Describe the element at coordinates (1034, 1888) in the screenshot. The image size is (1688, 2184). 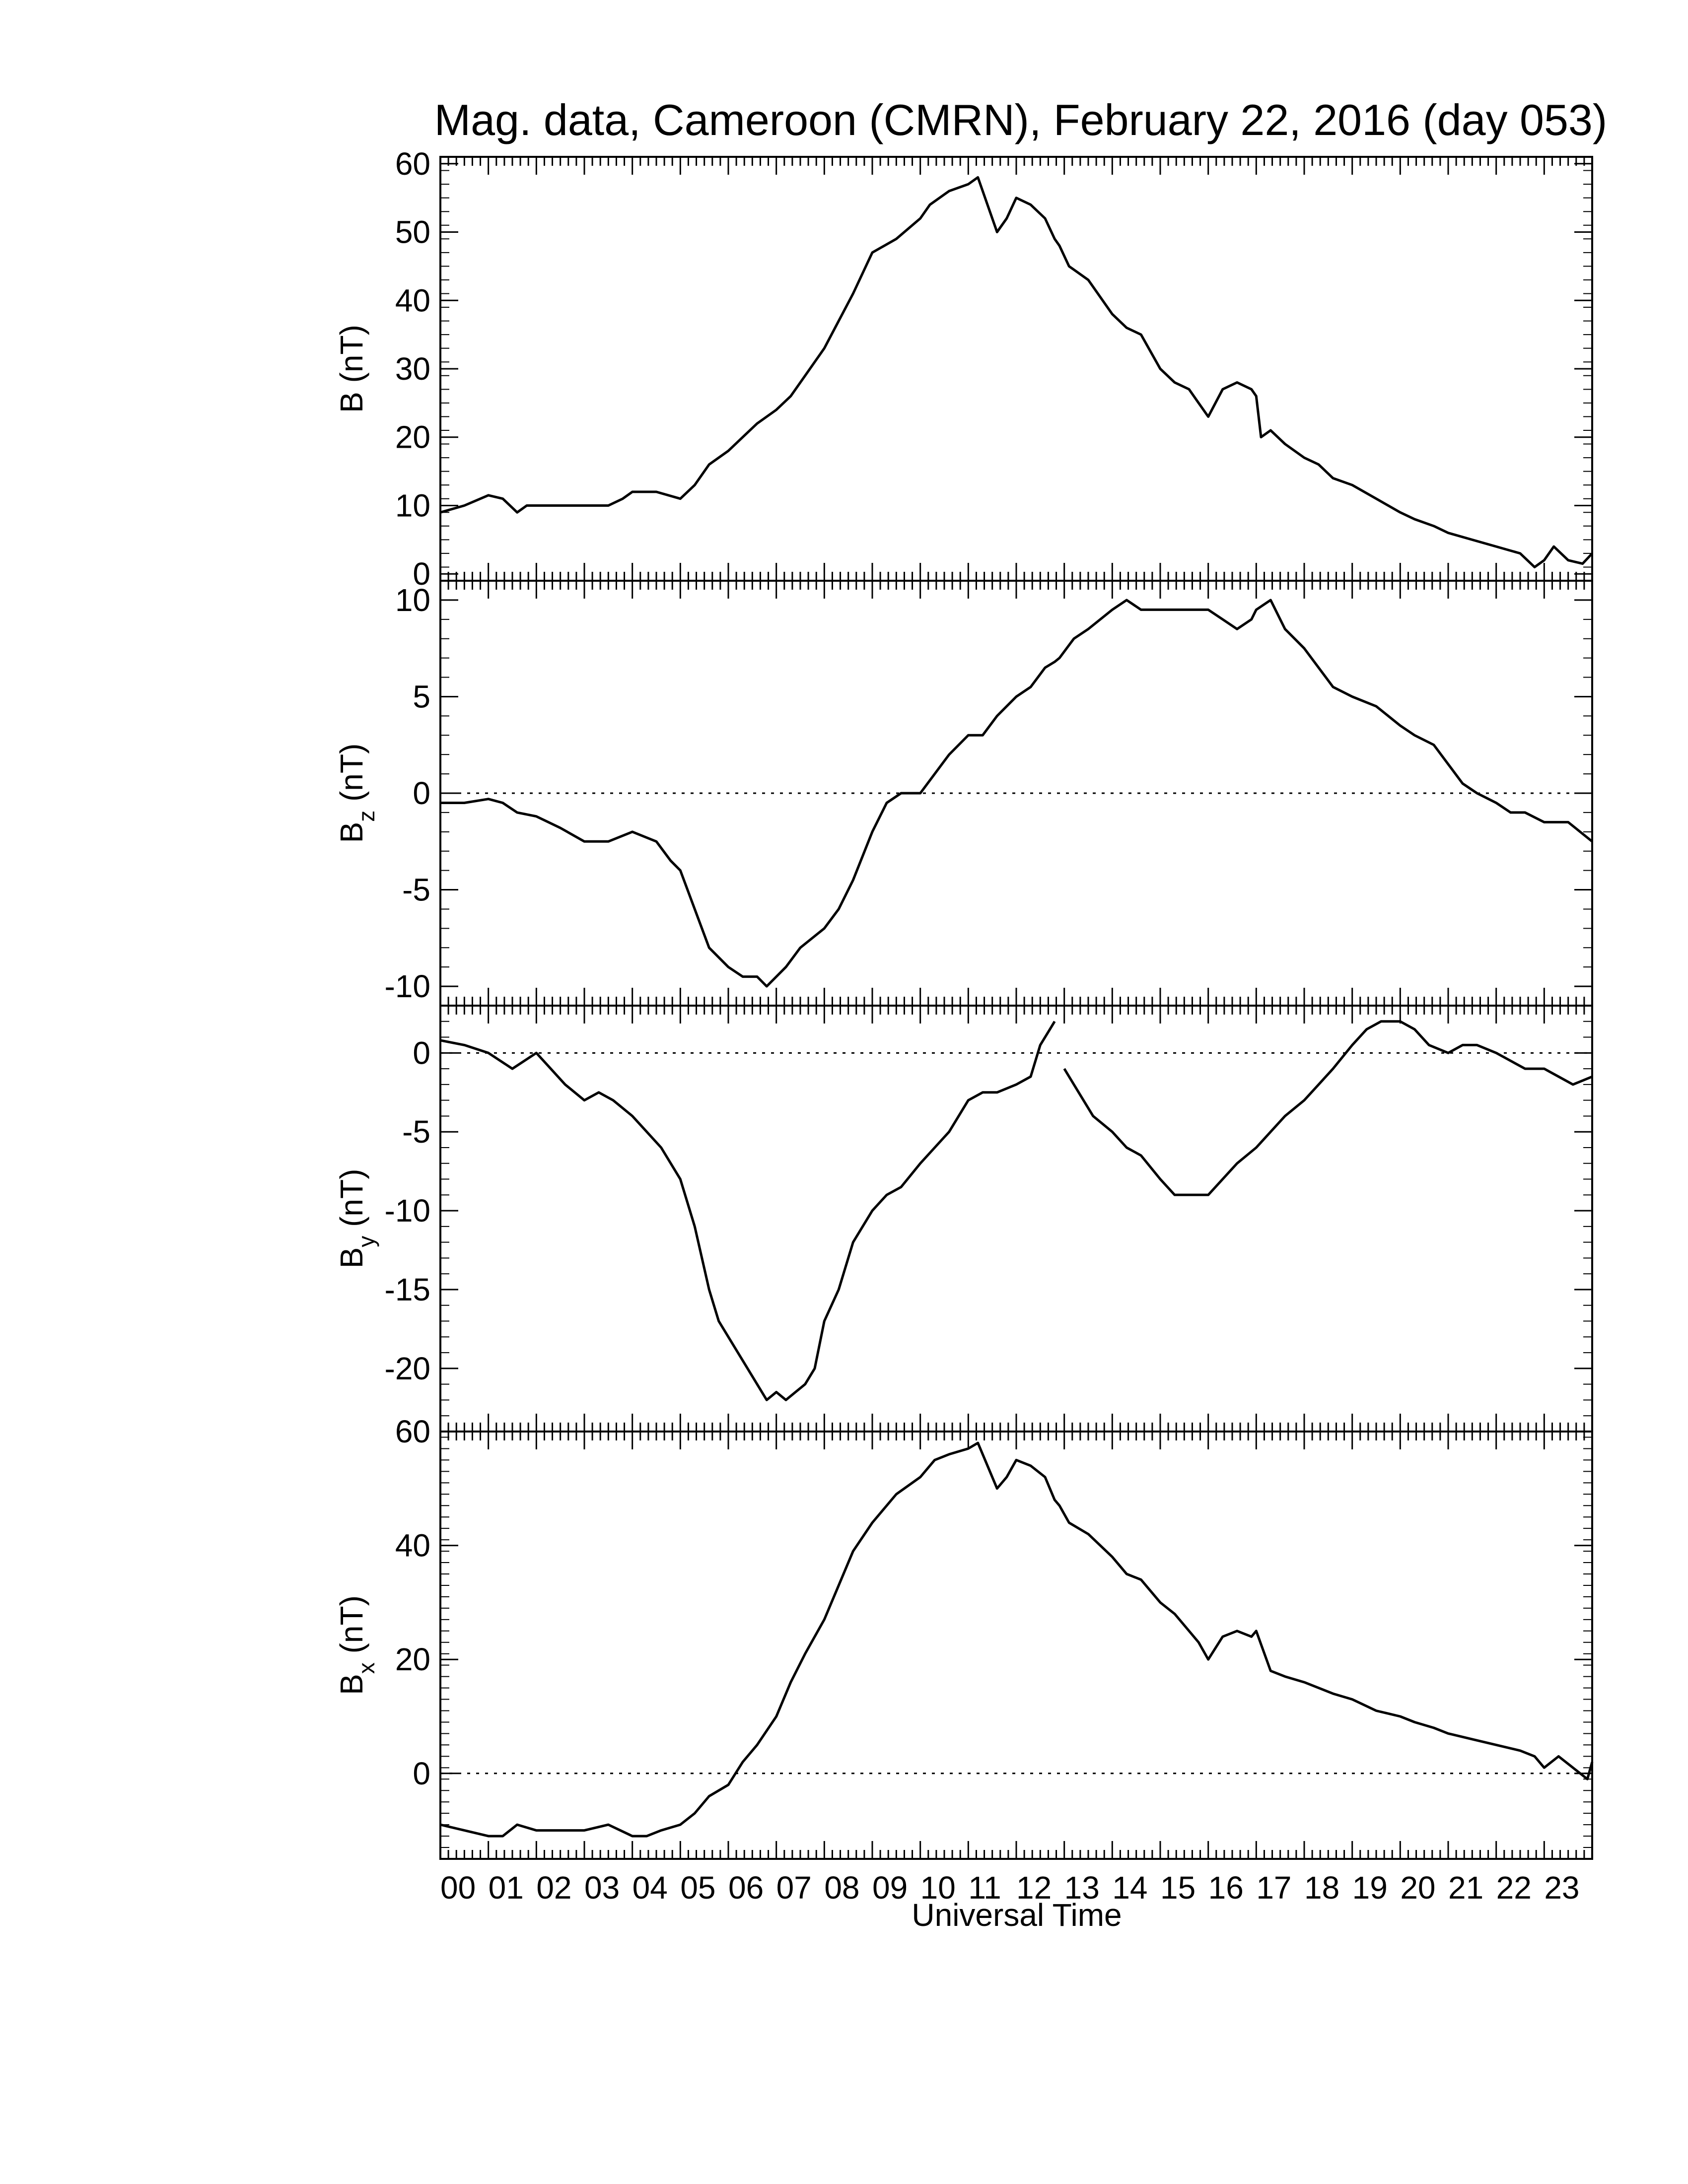
I see `x-tick-label: 12` at that location.